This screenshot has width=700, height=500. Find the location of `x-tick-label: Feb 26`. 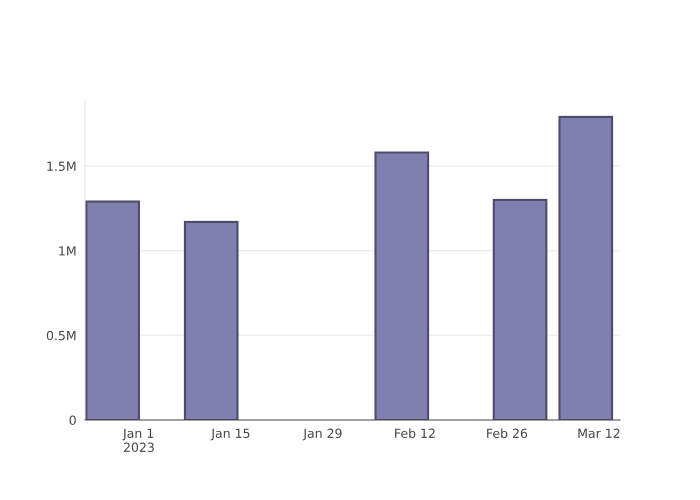

x-tick-label: Feb 26 is located at coordinates (507, 433).